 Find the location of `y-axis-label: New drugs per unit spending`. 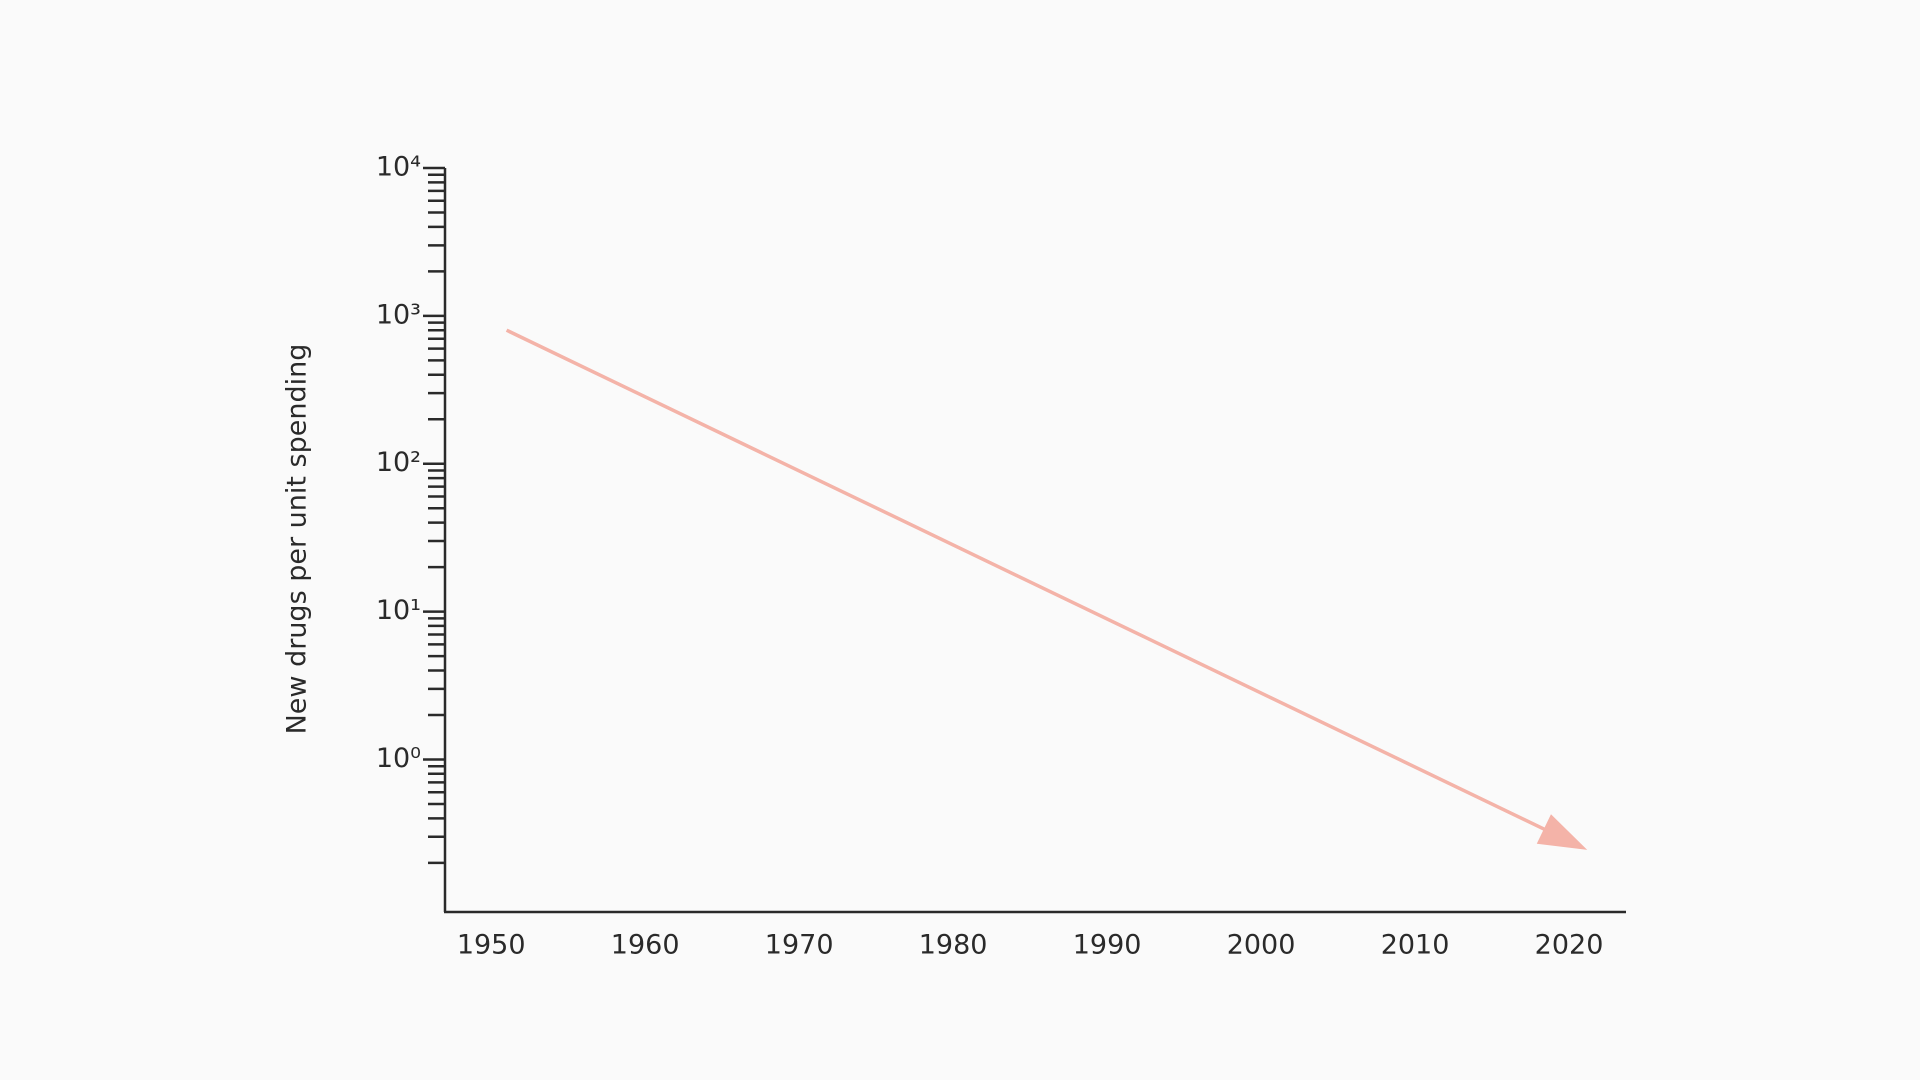

y-axis-label: New drugs per unit spending is located at coordinates (297, 539).